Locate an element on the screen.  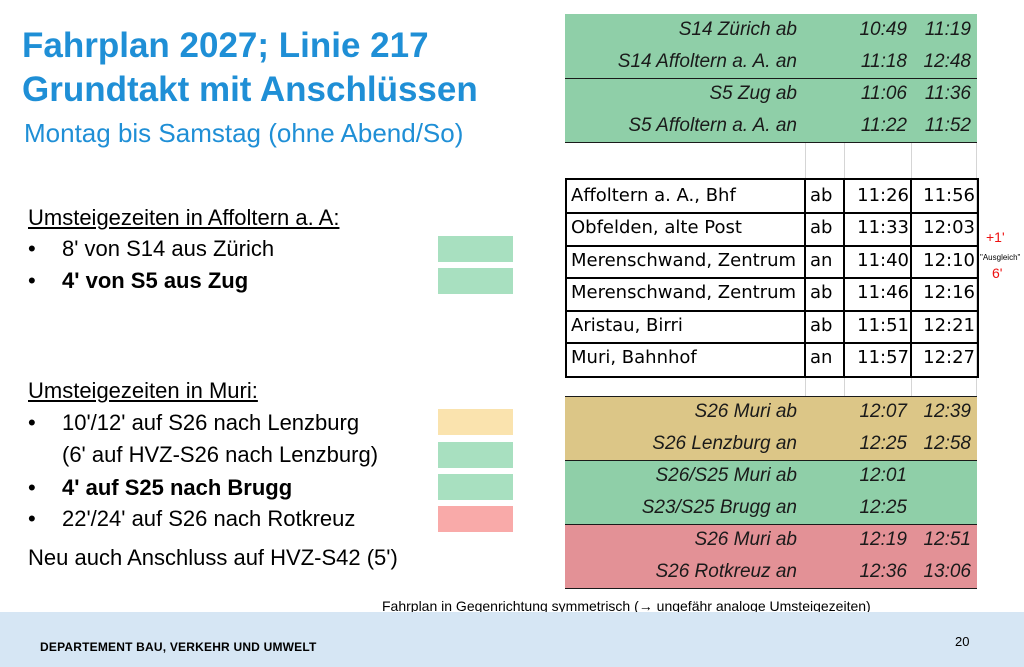
band-s14 is located at coordinates (771, 46).